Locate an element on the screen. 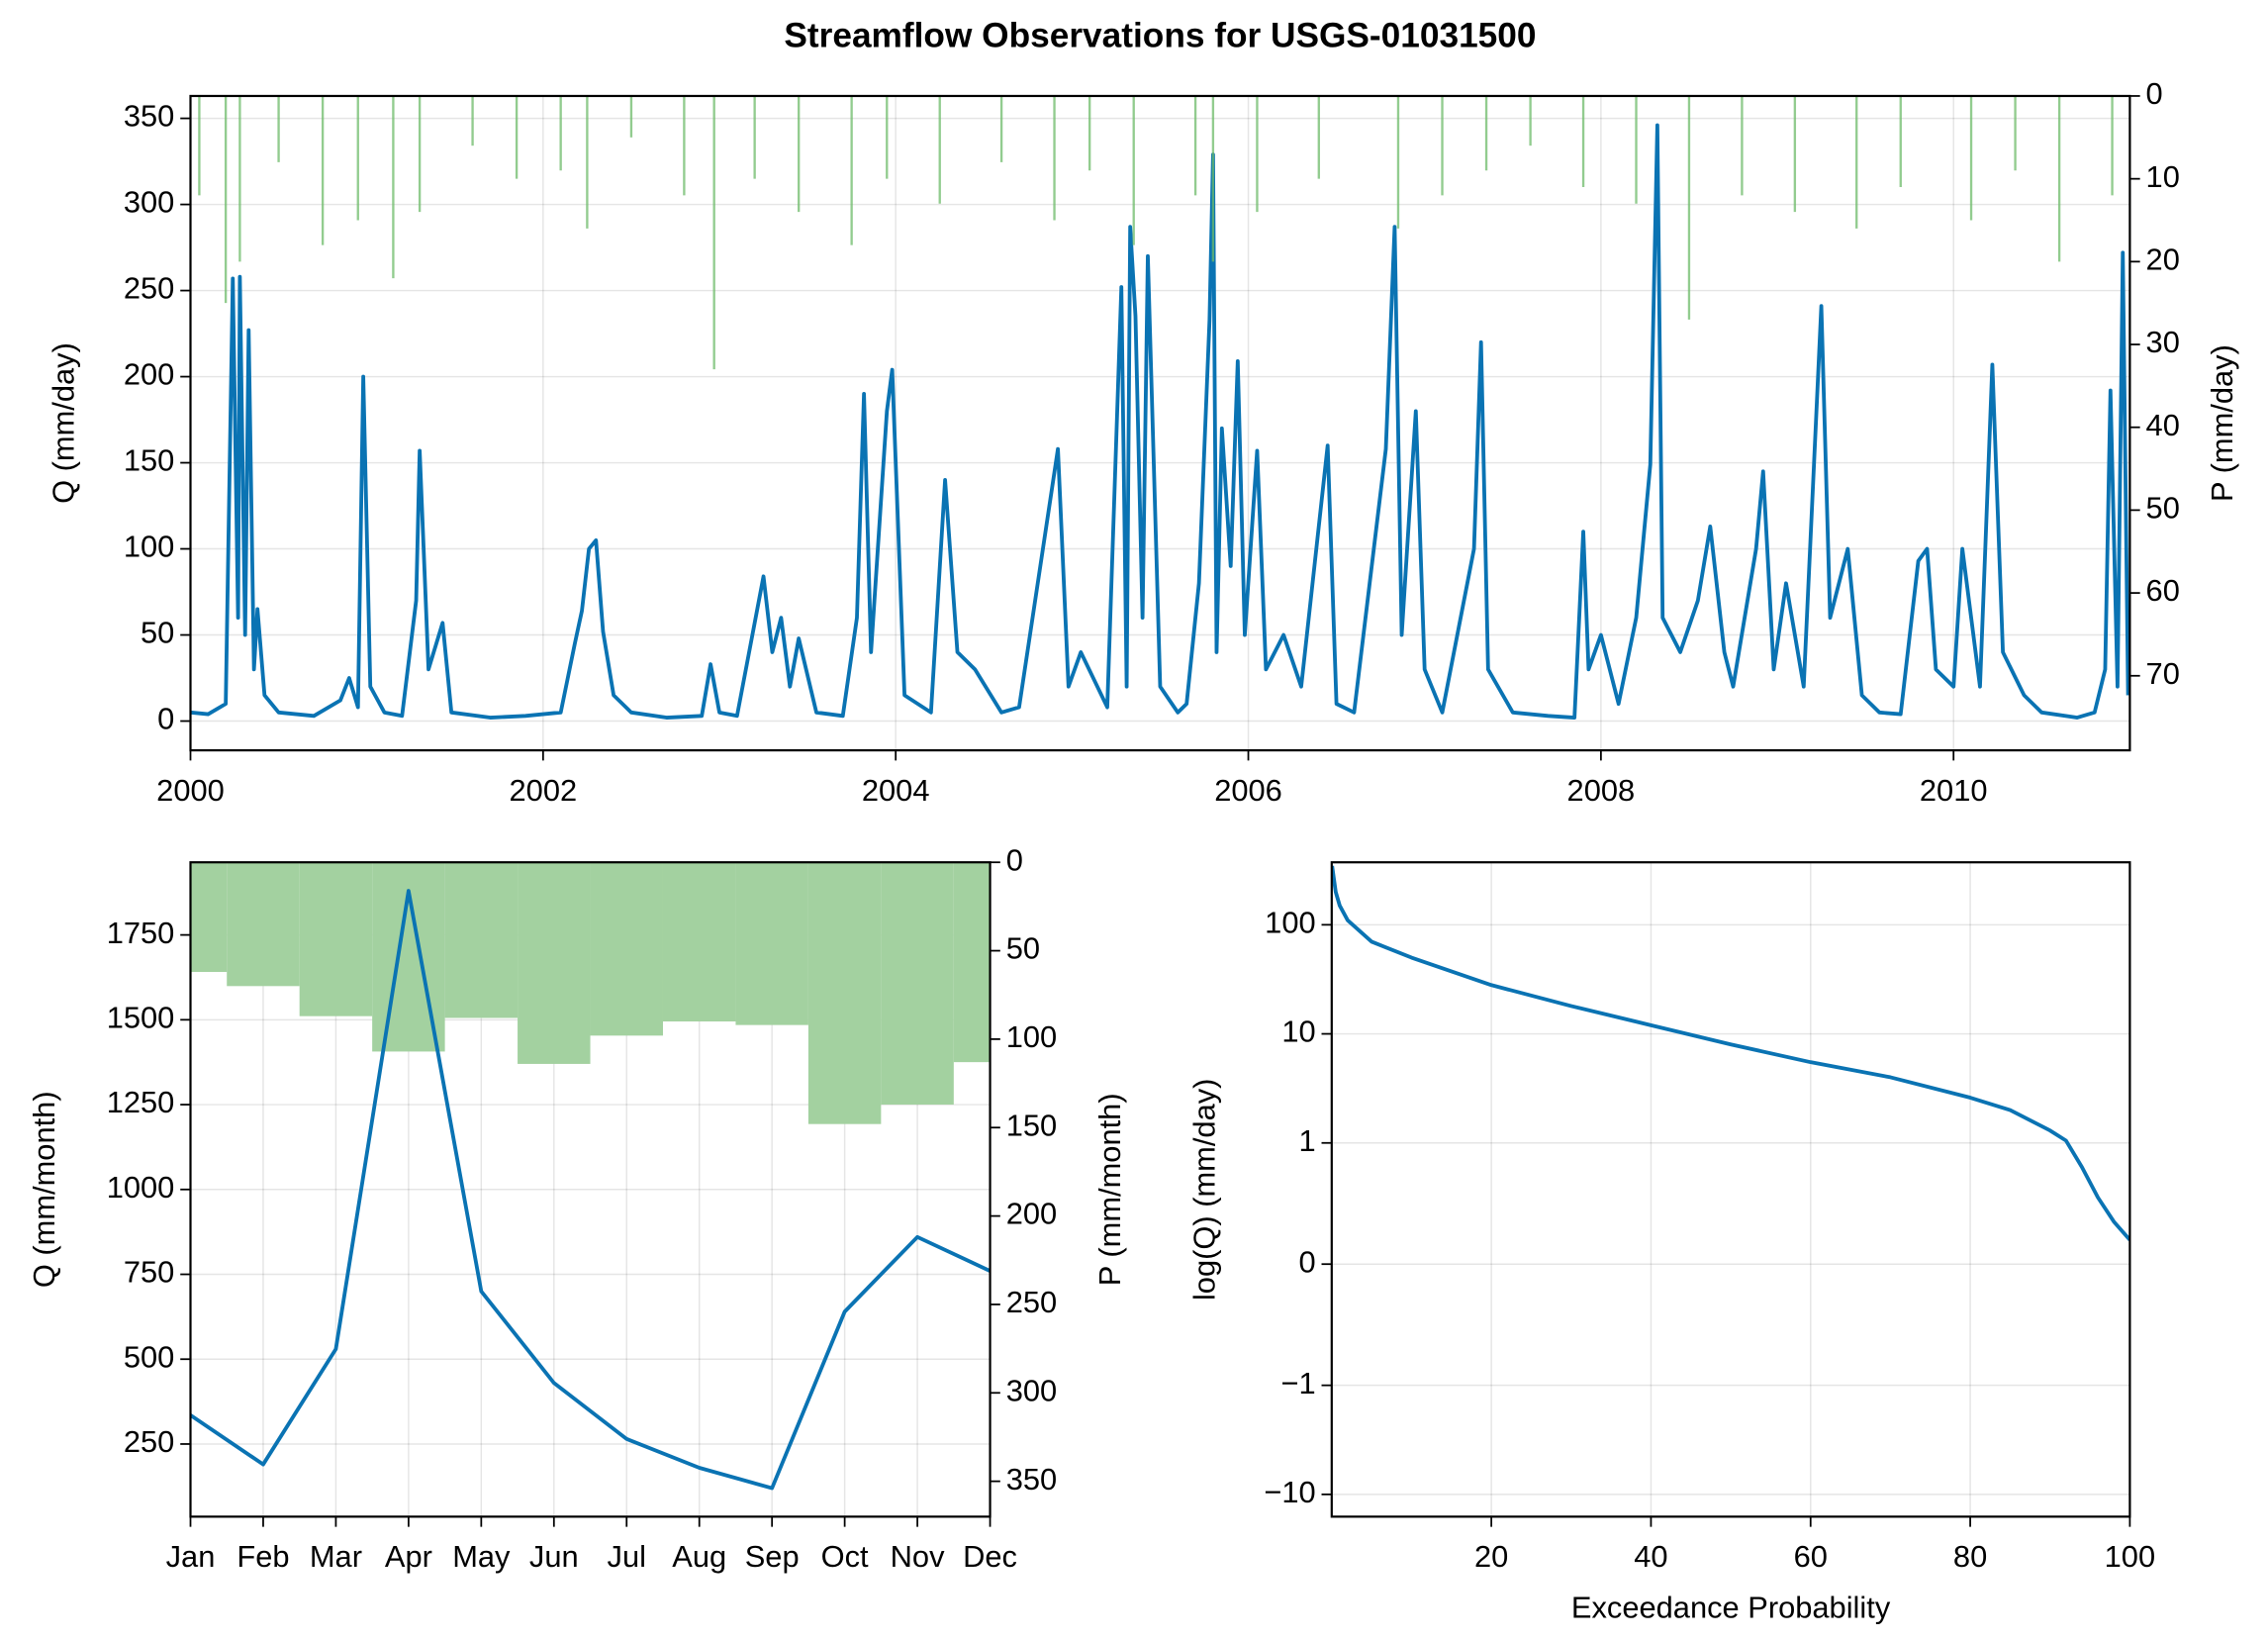 The width and height of the screenshot is (2268, 1642). y2-tick-label: 150 is located at coordinates (1031, 1125).